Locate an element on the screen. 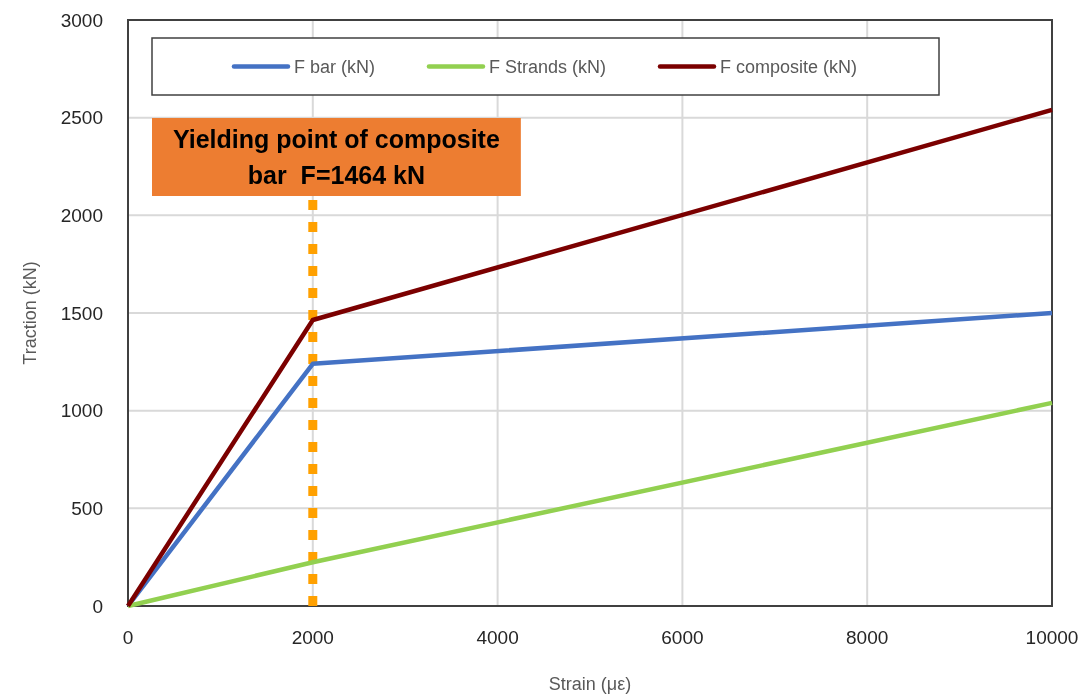  y-axis-title: Traction (kN) is located at coordinates (30, 313).